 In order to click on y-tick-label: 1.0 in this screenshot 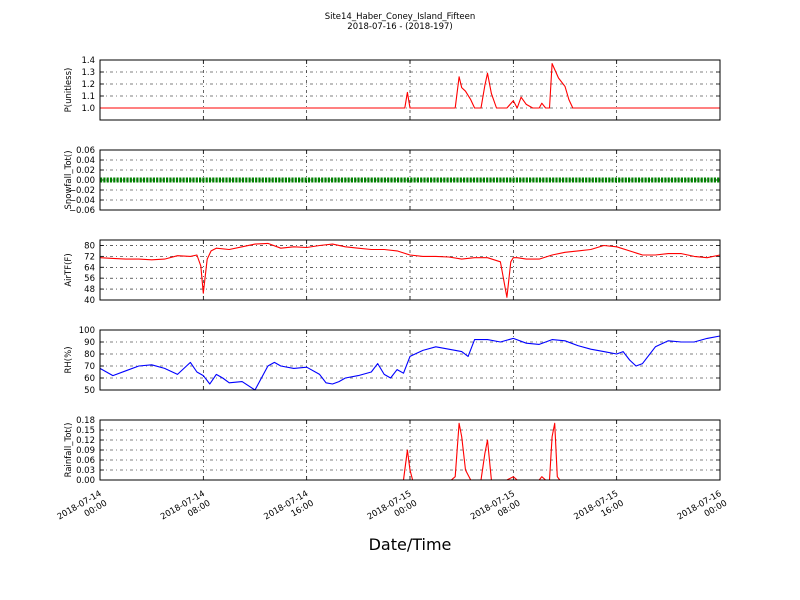, I will do `click(88, 109)`.